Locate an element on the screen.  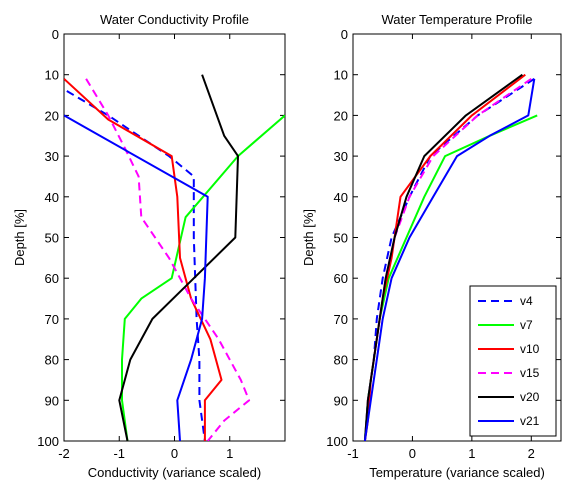
legend-box is located at coordinates (513, 361).